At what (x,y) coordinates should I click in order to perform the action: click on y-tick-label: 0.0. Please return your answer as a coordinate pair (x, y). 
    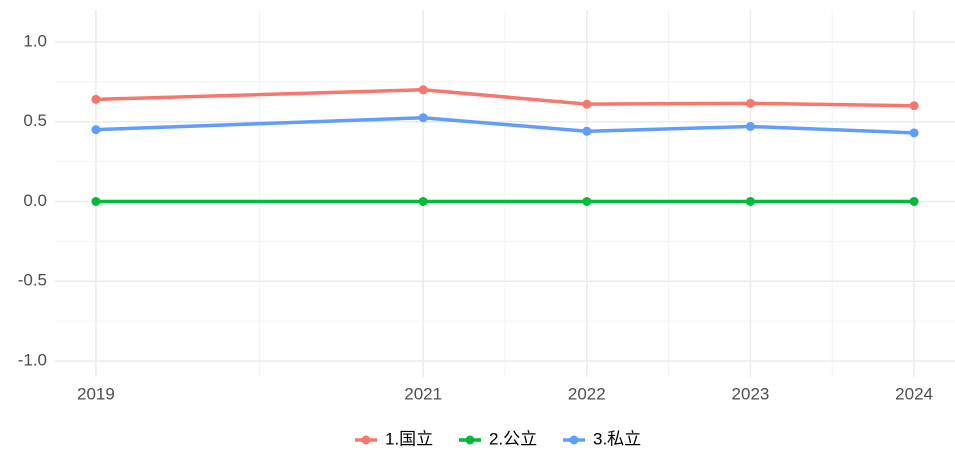
    Looking at the image, I should click on (35, 200).